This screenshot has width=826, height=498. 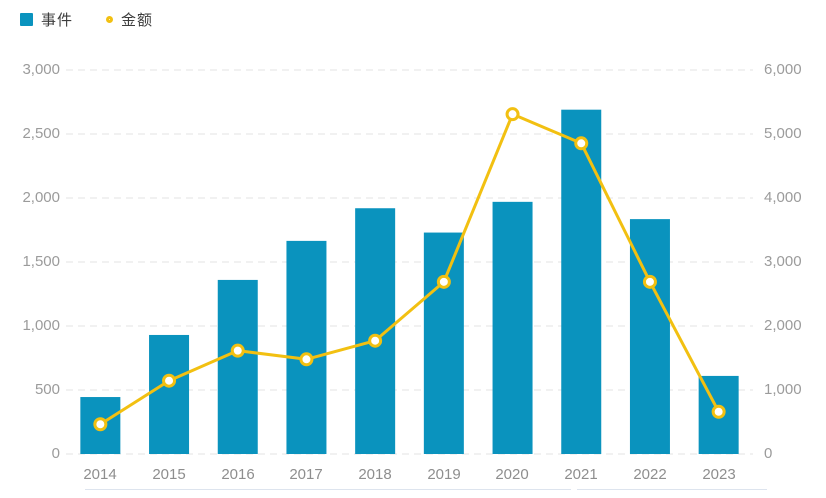 What do you see at coordinates (512, 474) in the screenshot?
I see `x-axis-label: 2020` at bounding box center [512, 474].